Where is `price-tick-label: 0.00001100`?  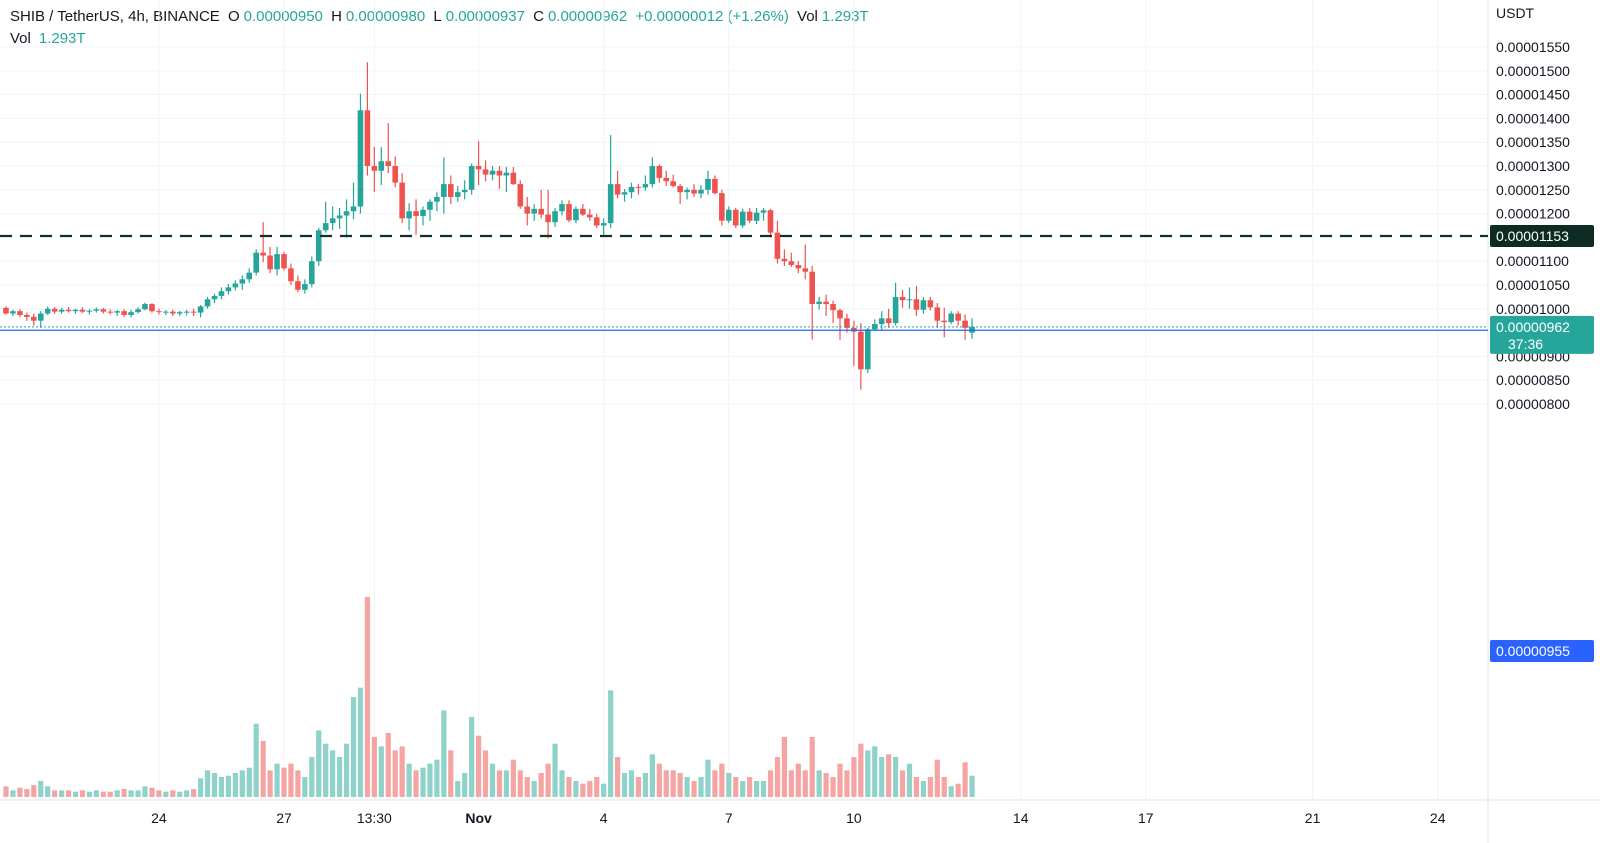 price-tick-label: 0.00001100 is located at coordinates (1532, 261).